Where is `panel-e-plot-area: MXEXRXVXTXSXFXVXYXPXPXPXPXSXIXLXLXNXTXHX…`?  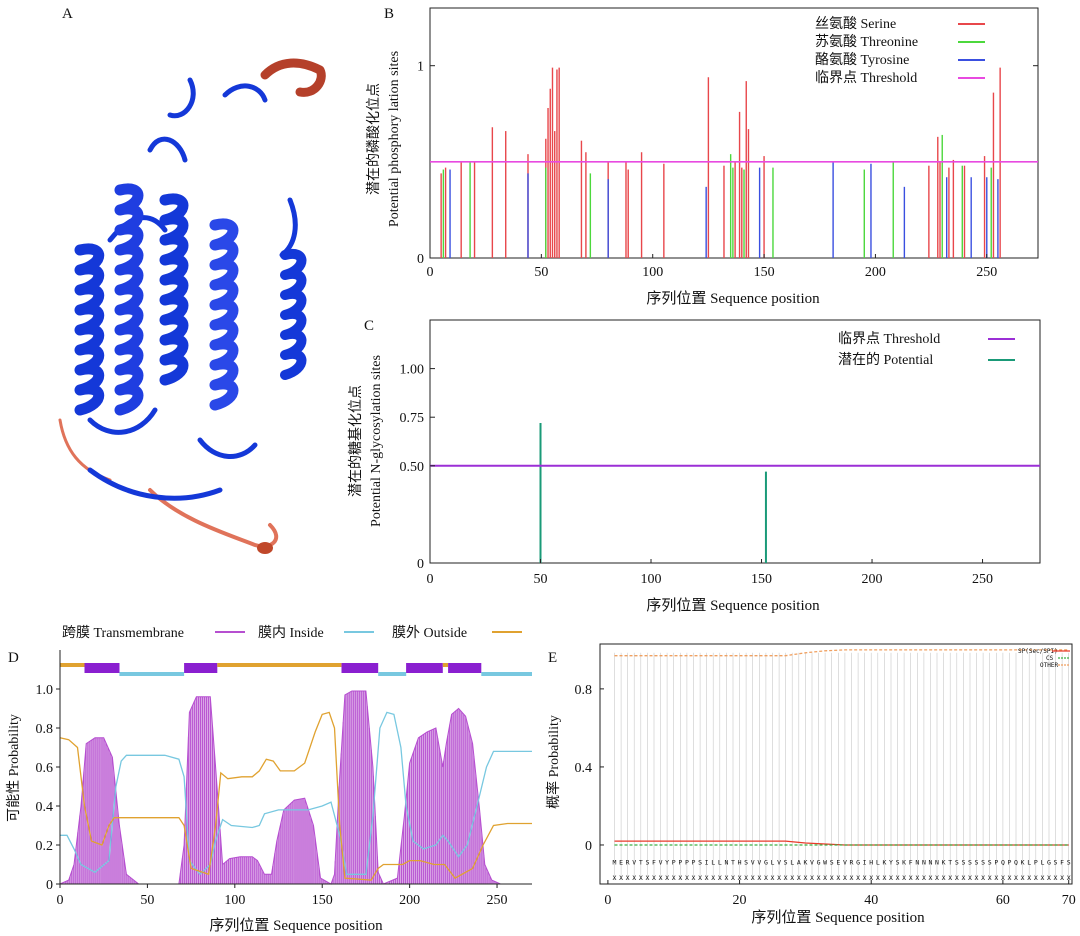
panel-e-plot-area: MXEXRXVXTXSXFXVXYXPXPXPXPXSXIXLXLXNXTXHX… is located at coordinates (825, 775).